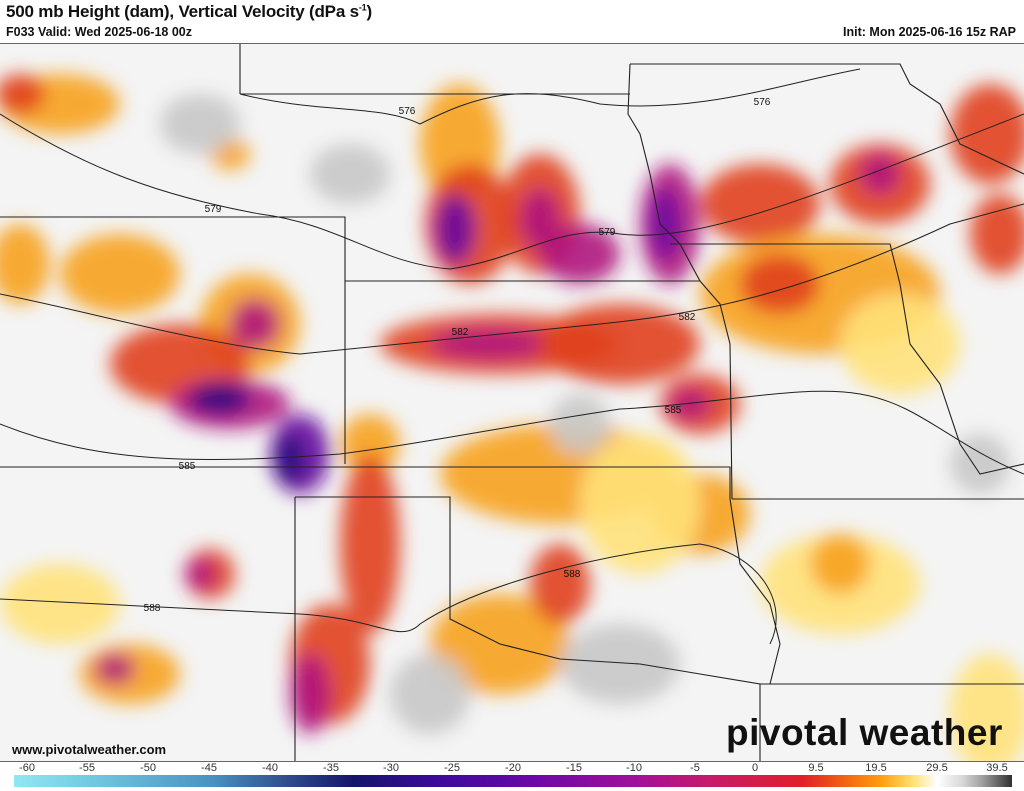 The height and width of the screenshot is (791, 1024). What do you see at coordinates (929, 32) in the screenshot?
I see `init-time: Init: Mon 2025-06-16 15z RAP` at bounding box center [929, 32].